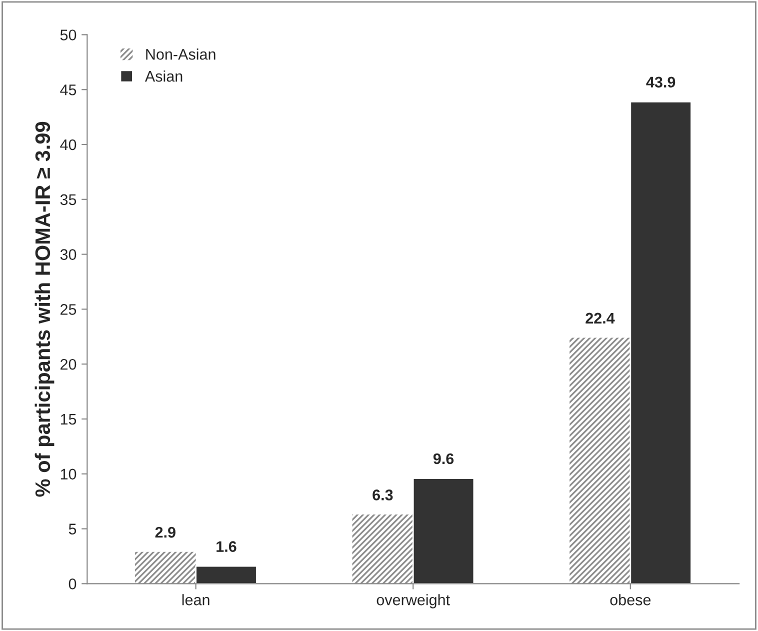 The width and height of the screenshot is (758, 631). What do you see at coordinates (44, 309) in the screenshot?
I see `y-axis-title: % of participants with HOMA-IR ≥ 3.99` at bounding box center [44, 309].